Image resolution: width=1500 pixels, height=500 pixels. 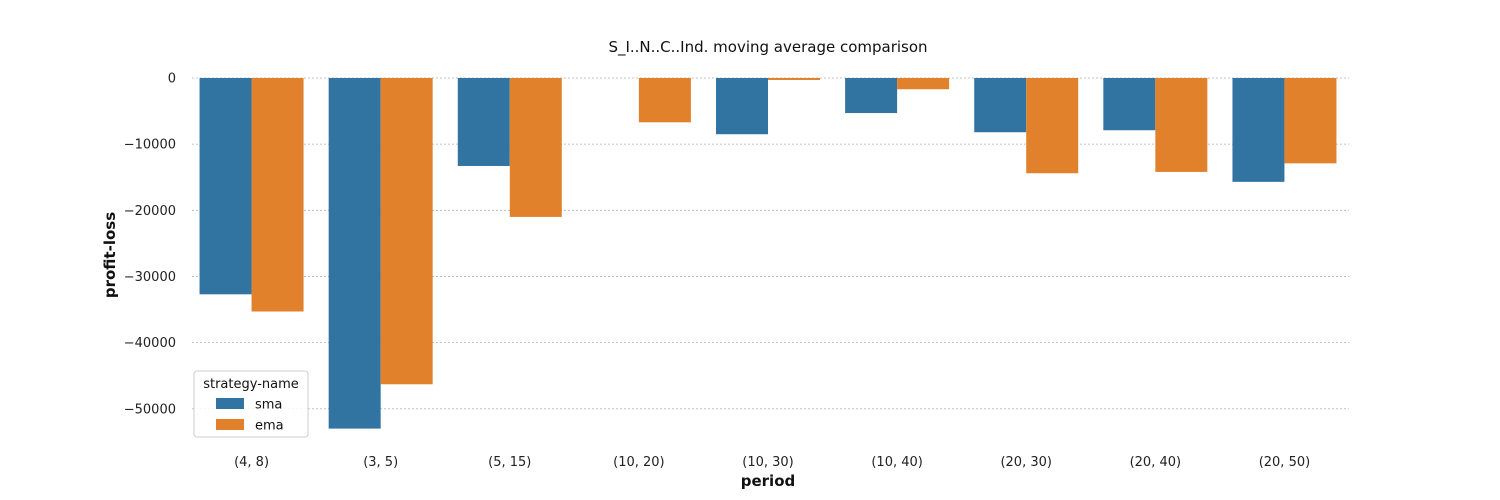 What do you see at coordinates (172, 79) in the screenshot?
I see `y-tick-label: 0` at bounding box center [172, 79].